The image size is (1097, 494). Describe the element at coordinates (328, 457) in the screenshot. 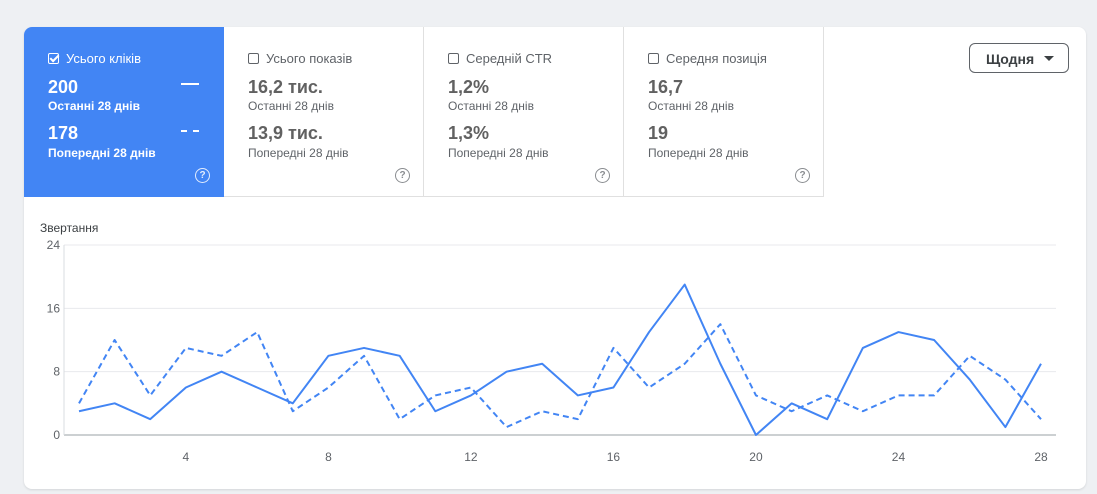

I see `x-tick-label: 8` at that location.